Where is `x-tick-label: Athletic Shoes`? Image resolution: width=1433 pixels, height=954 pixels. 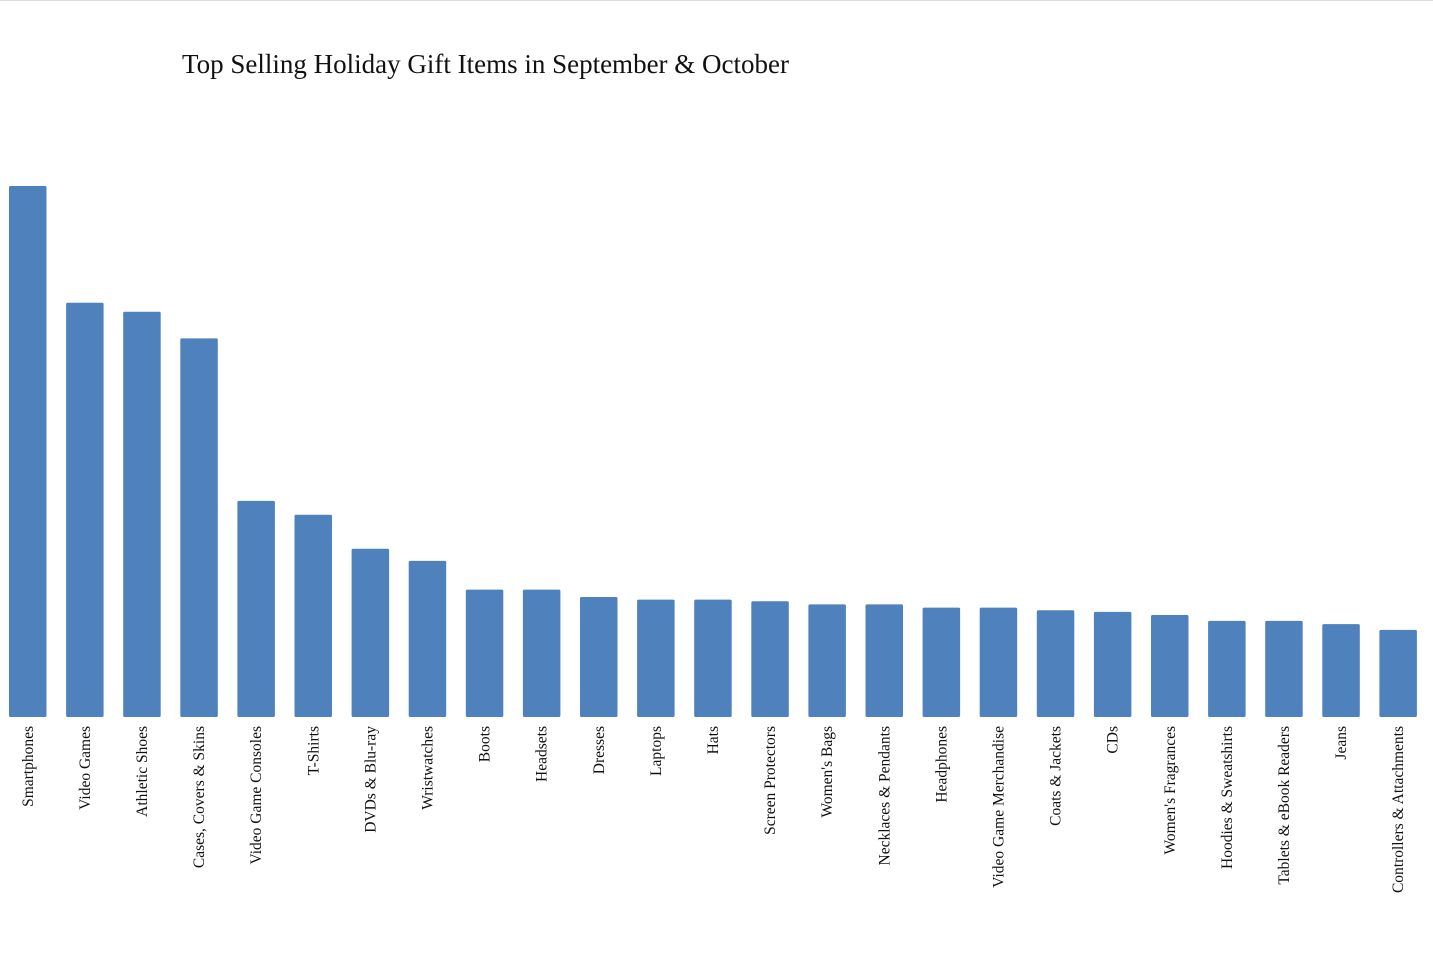
x-tick-label: Athletic Shoes is located at coordinates (142, 771).